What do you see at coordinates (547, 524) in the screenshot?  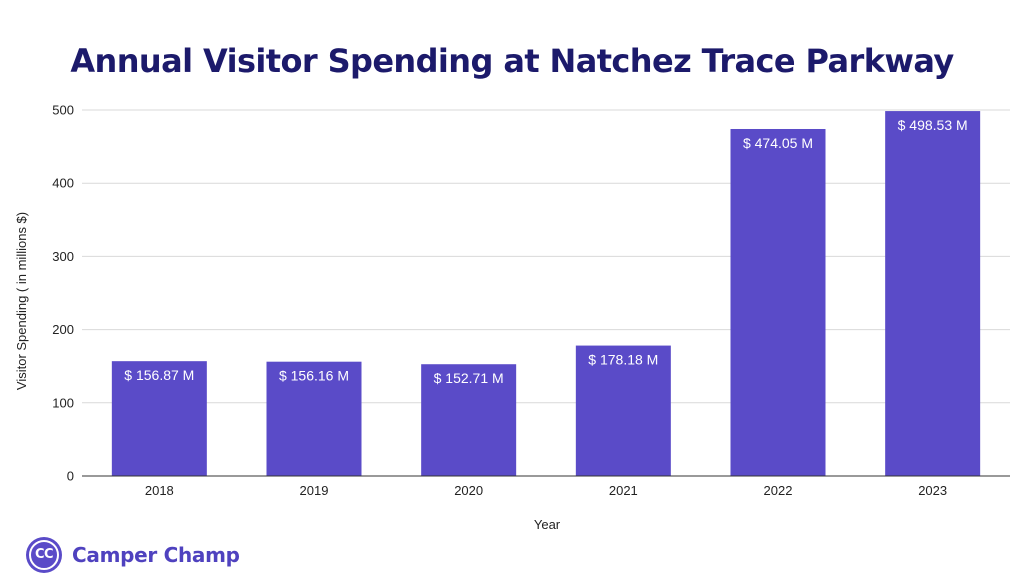 I see `x-axis-title: Year` at bounding box center [547, 524].